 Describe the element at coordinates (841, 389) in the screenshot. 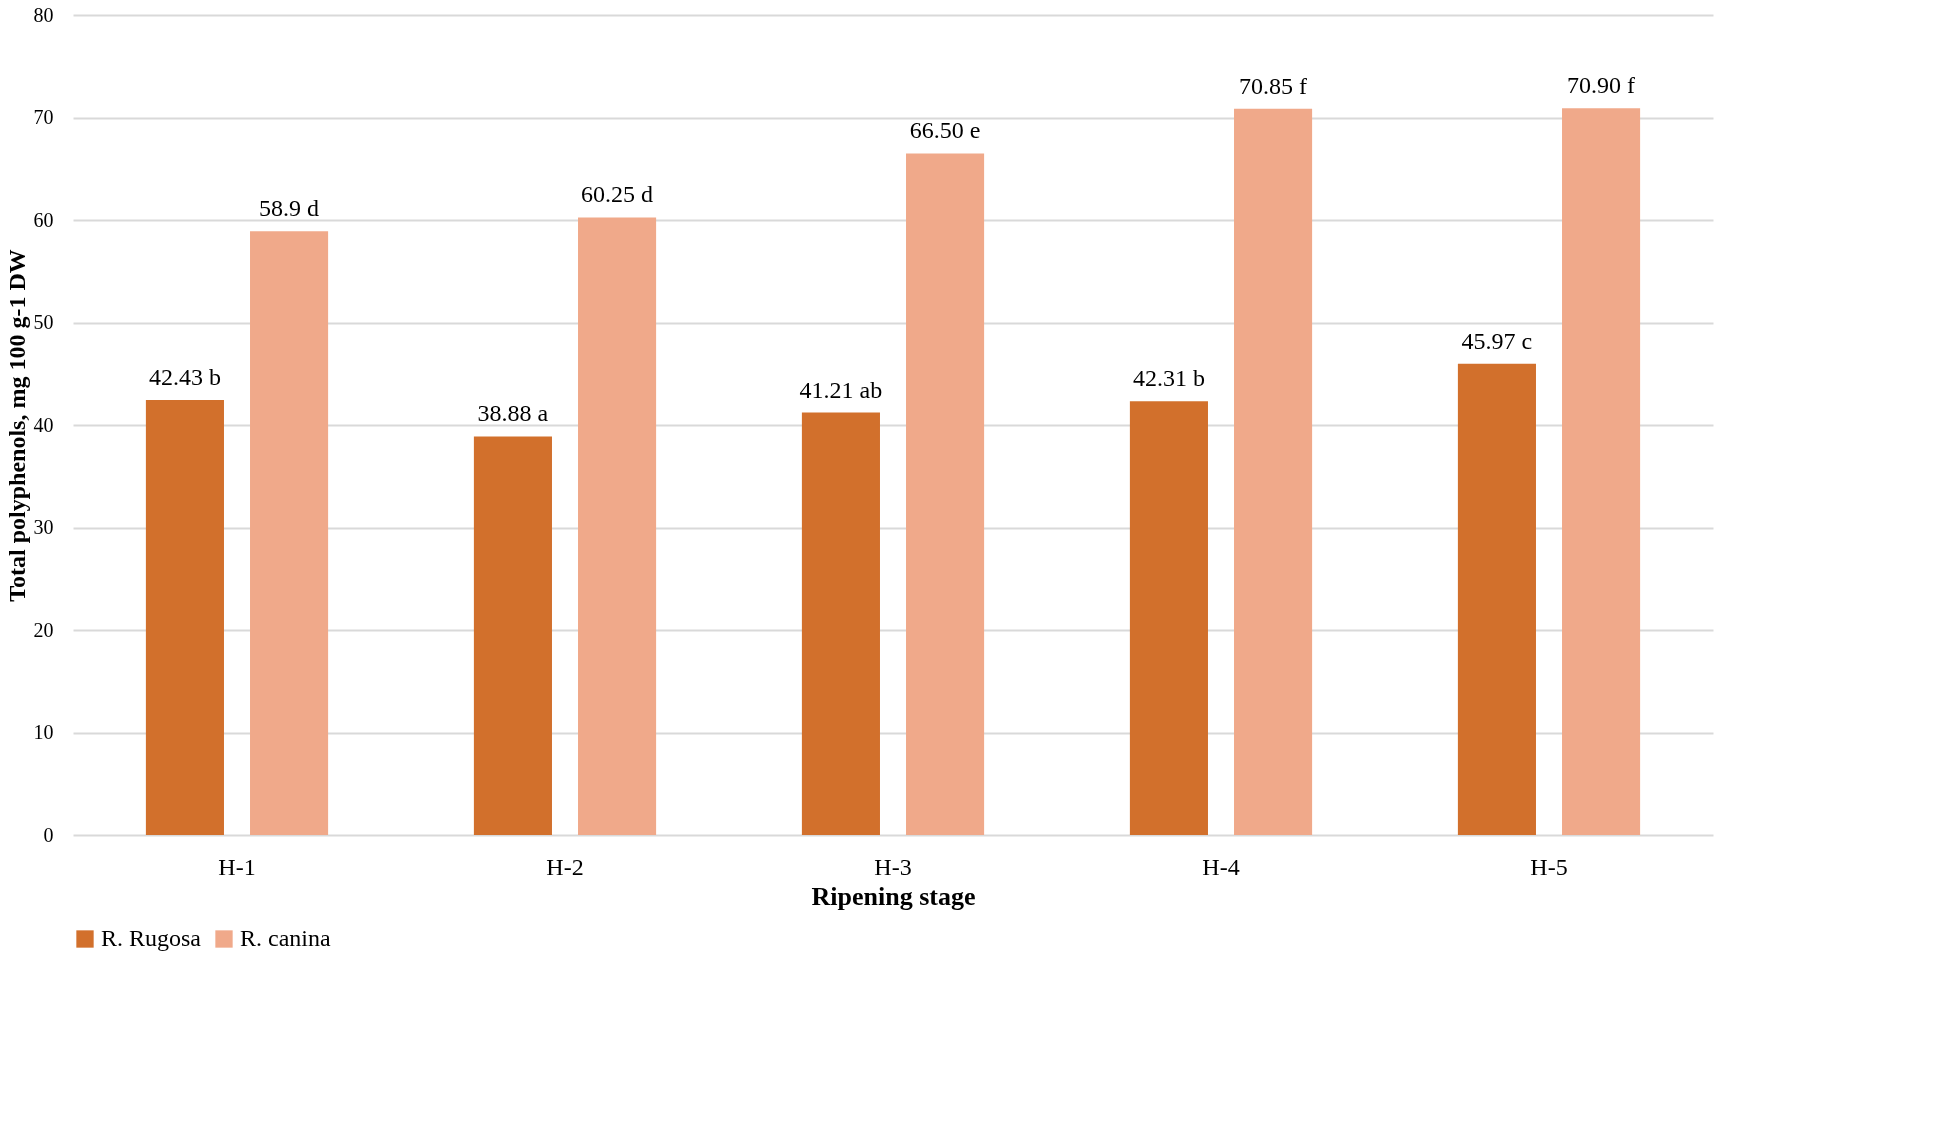

I see `data-label: 41.21 ab` at that location.